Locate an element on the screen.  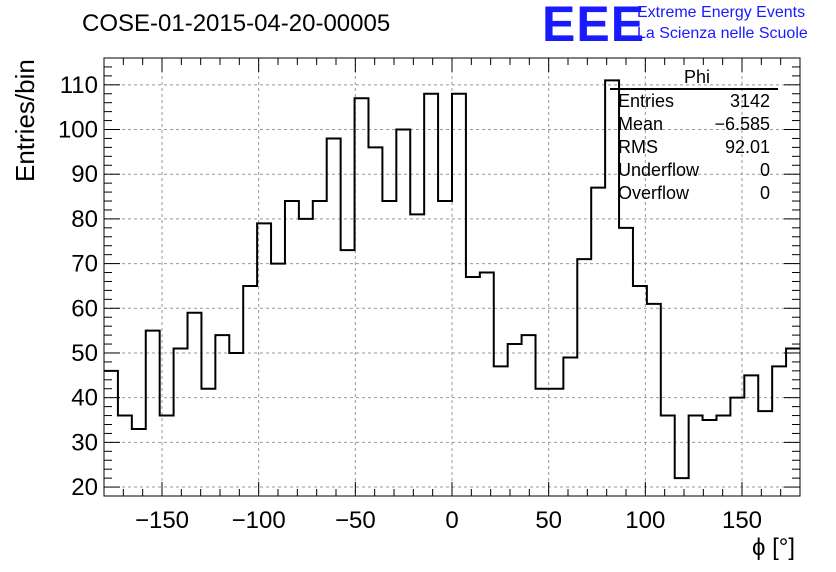
y-tick-label: 40 is located at coordinates (84, 398).